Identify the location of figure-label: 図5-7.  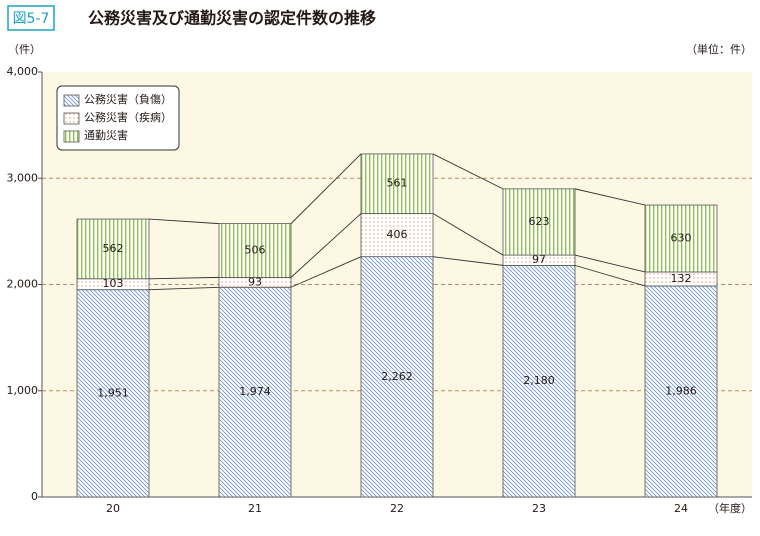
(31, 19).